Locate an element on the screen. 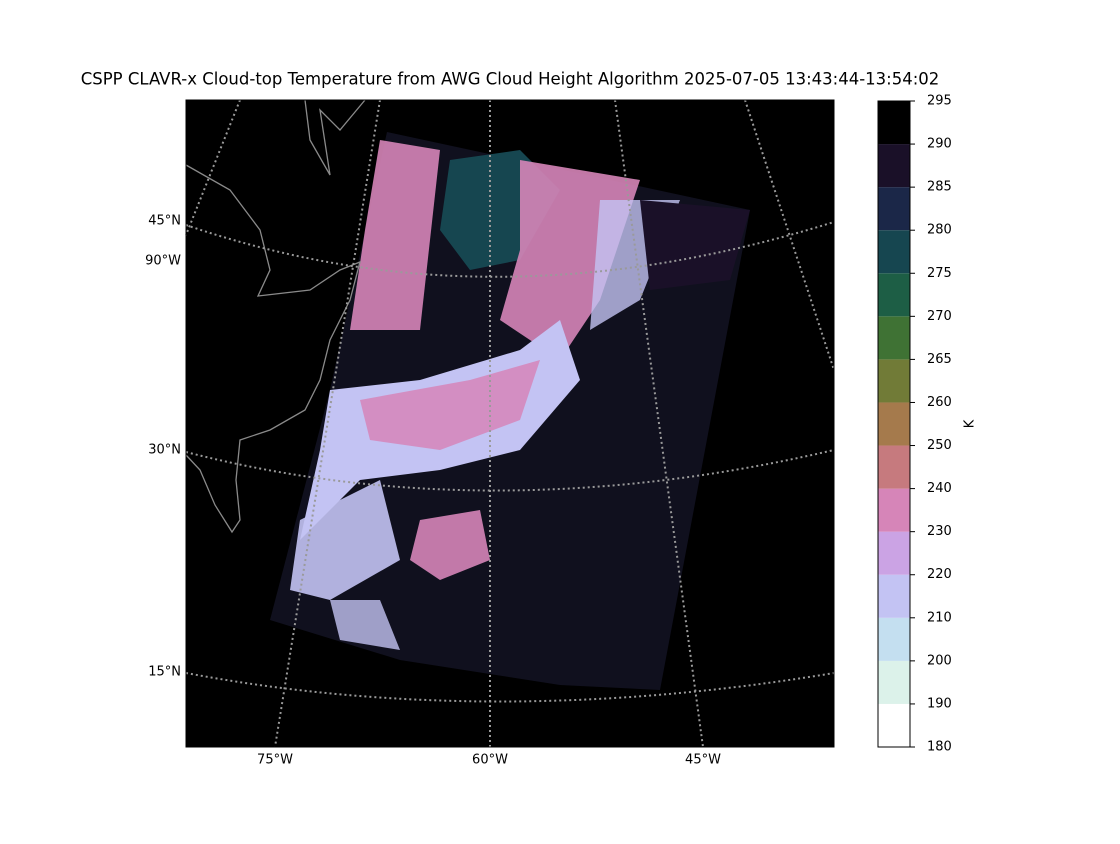 The image size is (1120, 844). lon-label: 45°W is located at coordinates (703, 760).